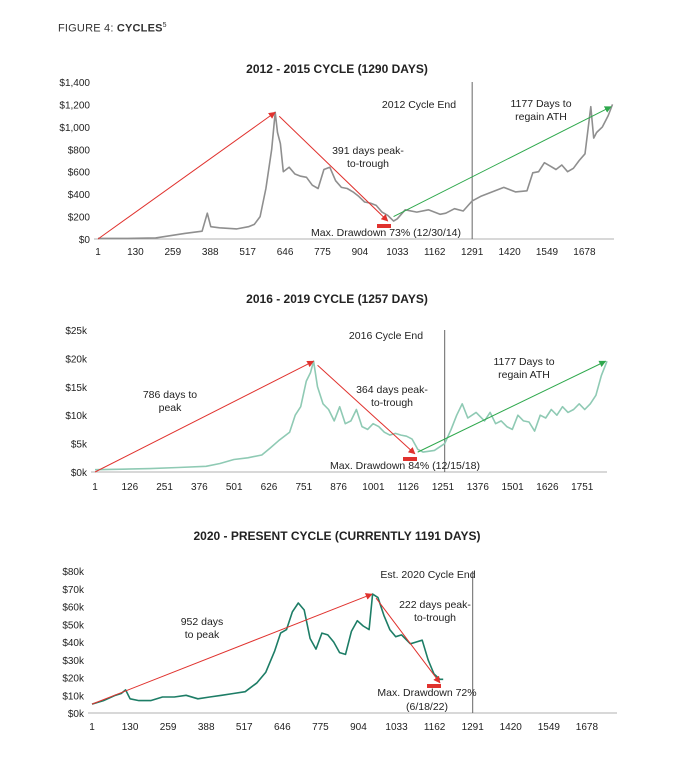 The image size is (674, 761). Describe the element at coordinates (171, 408) in the screenshot. I see `annotation-peak-days-line2: peak` at that location.